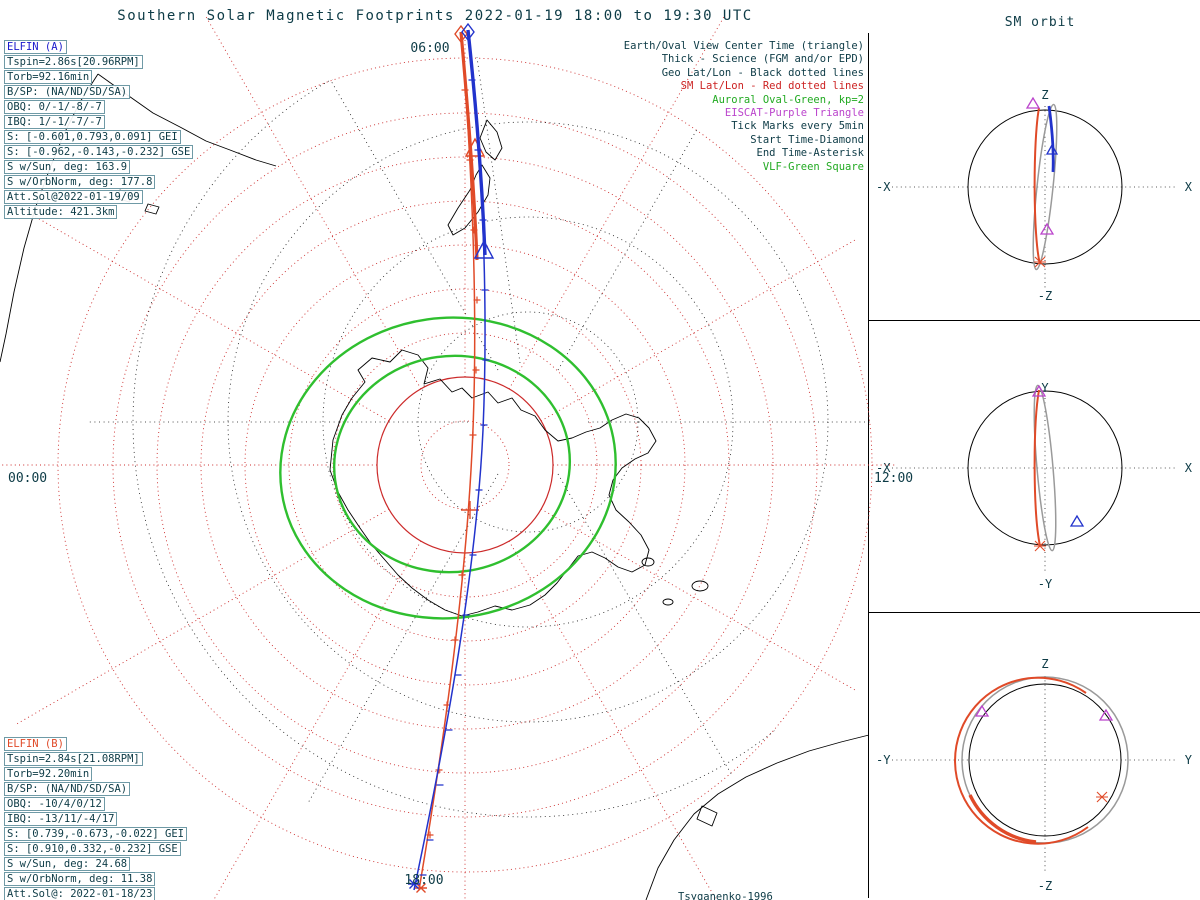 Image resolution: width=1200 pixels, height=900 pixels. What do you see at coordinates (67, 789) in the screenshot?
I see `elfin-b-bsp: B/SP: (NA/ND/SD/SA)` at bounding box center [67, 789].